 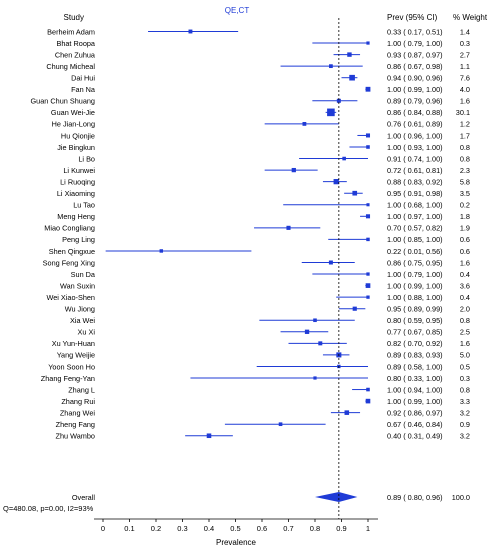 What do you see at coordinates (265, 135) in the screenshot?
I see `study-row: Hu Qionjie 1.00 ( 0.96, 1.00) 1.7` at bounding box center [265, 135].